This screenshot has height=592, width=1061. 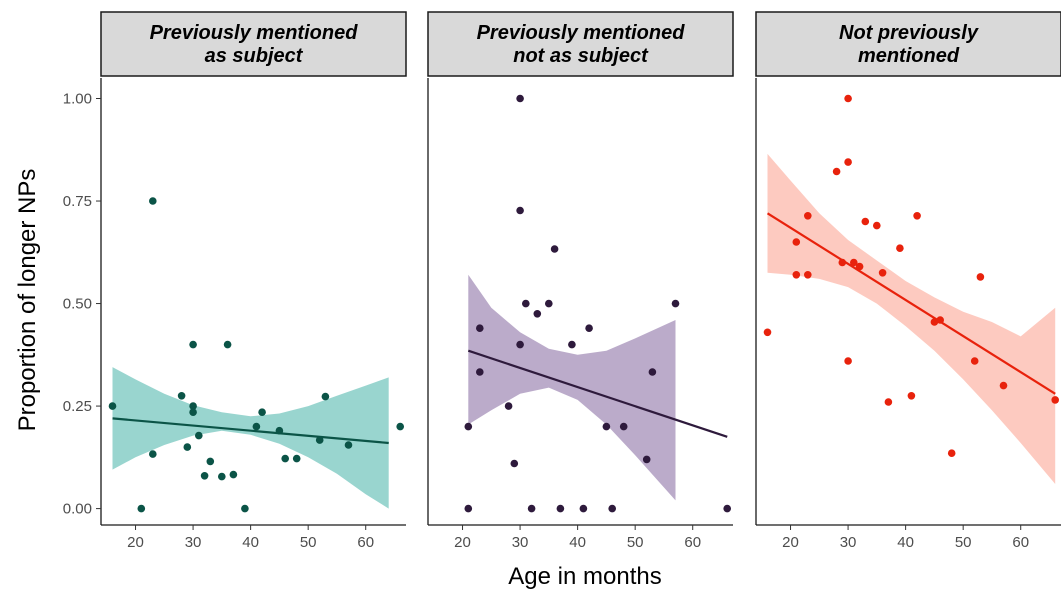 What do you see at coordinates (584, 576) in the screenshot?
I see `x-axis-title: Age in months` at bounding box center [584, 576].